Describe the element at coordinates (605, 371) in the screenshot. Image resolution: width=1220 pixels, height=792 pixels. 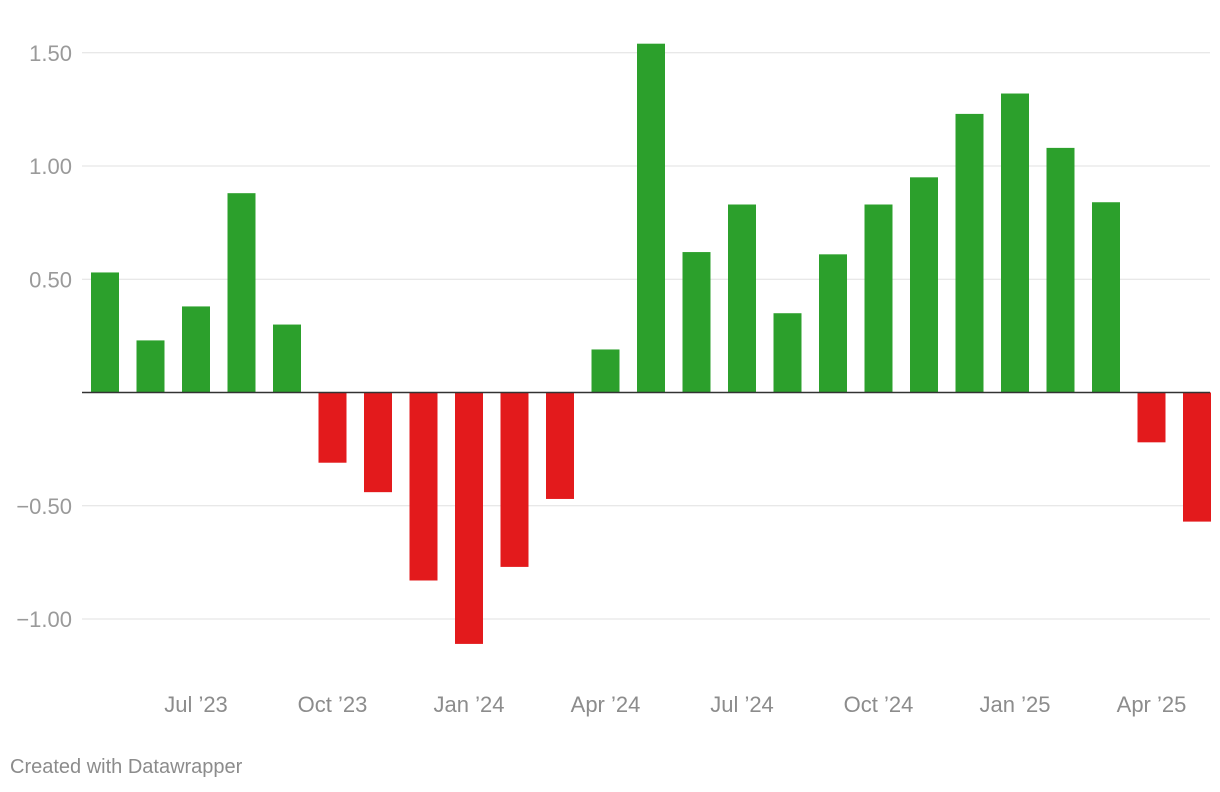
I see `bar-apr-2024` at that location.